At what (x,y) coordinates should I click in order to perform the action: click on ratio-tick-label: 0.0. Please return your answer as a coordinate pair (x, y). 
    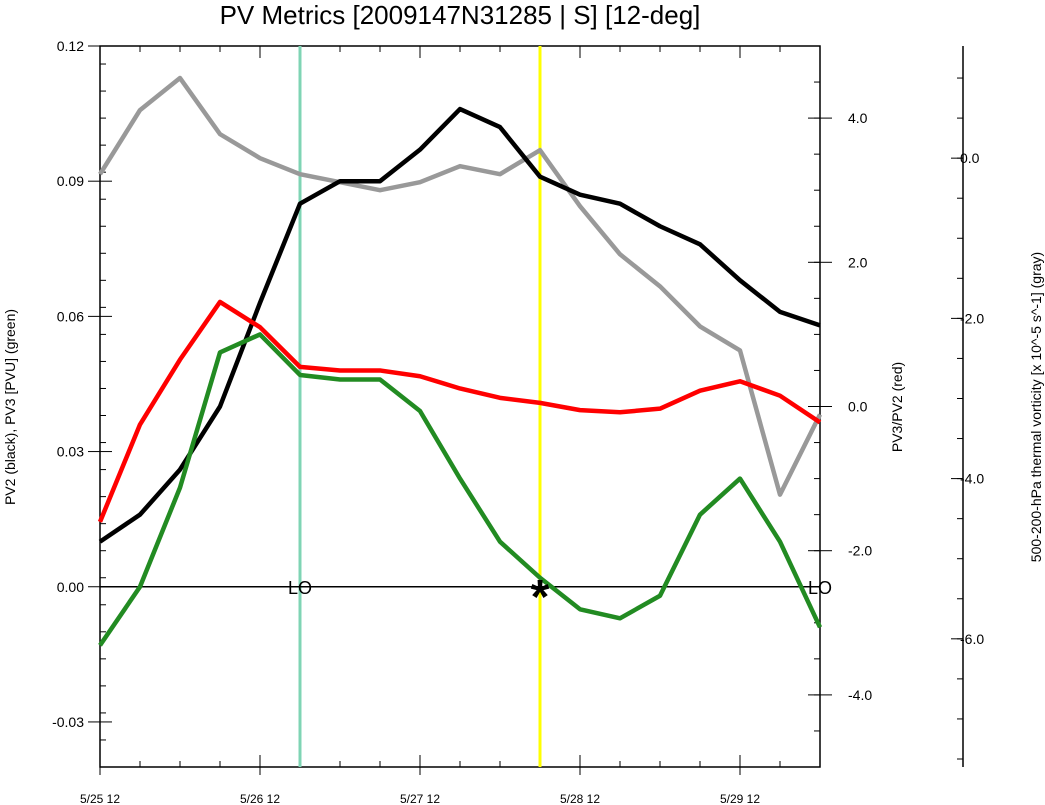
    Looking at the image, I should click on (858, 407).